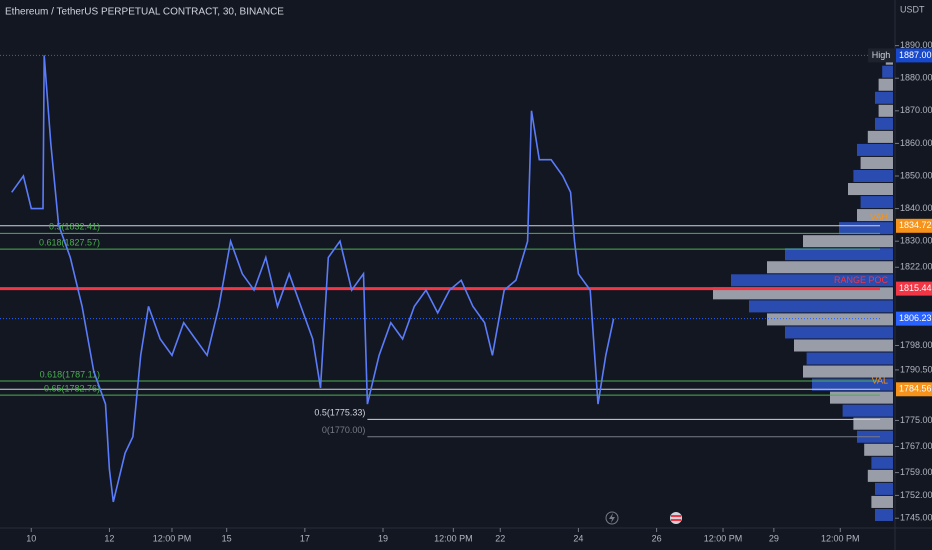 The width and height of the screenshot is (932, 550). I want to click on y-tick-label: 1860.00, so click(916, 143).